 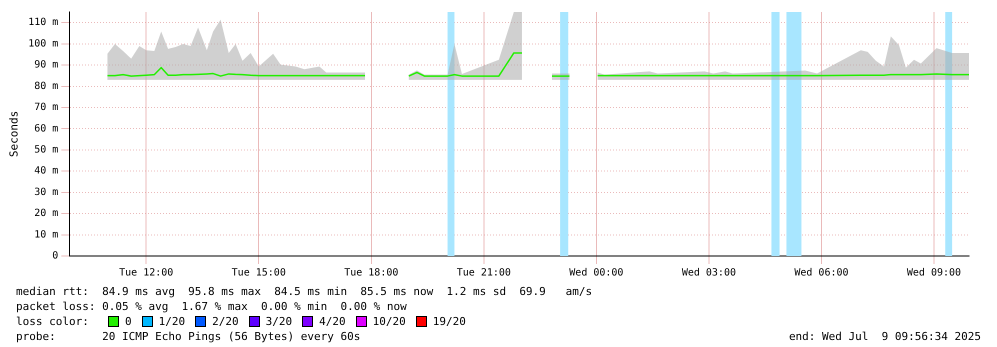 What do you see at coordinates (259, 273) in the screenshot?
I see `x-tick-label: Tue 15:00` at bounding box center [259, 273].